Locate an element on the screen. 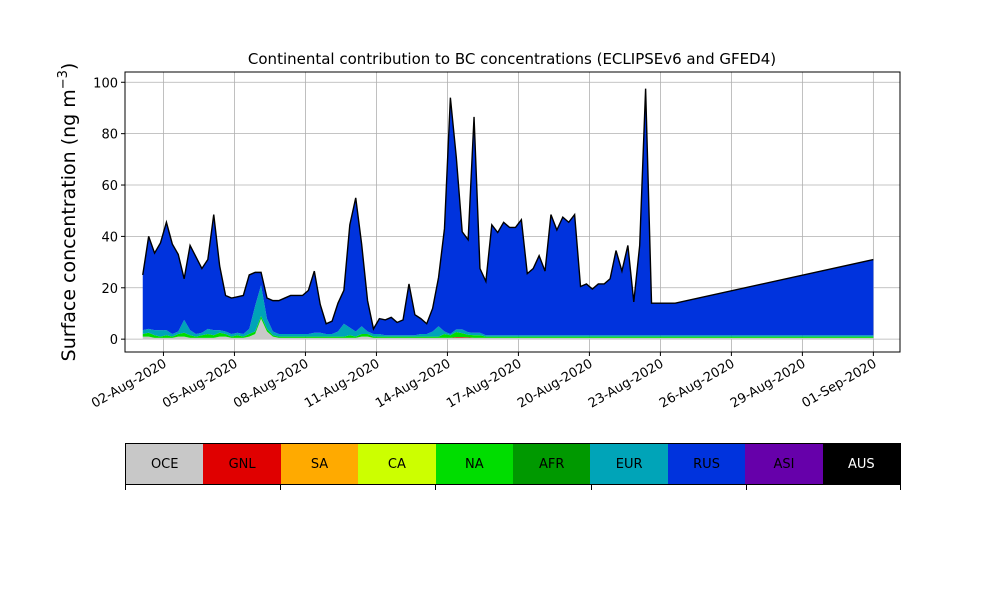 The height and width of the screenshot is (600, 1000). legend-gnl: GNL is located at coordinates (242, 464).